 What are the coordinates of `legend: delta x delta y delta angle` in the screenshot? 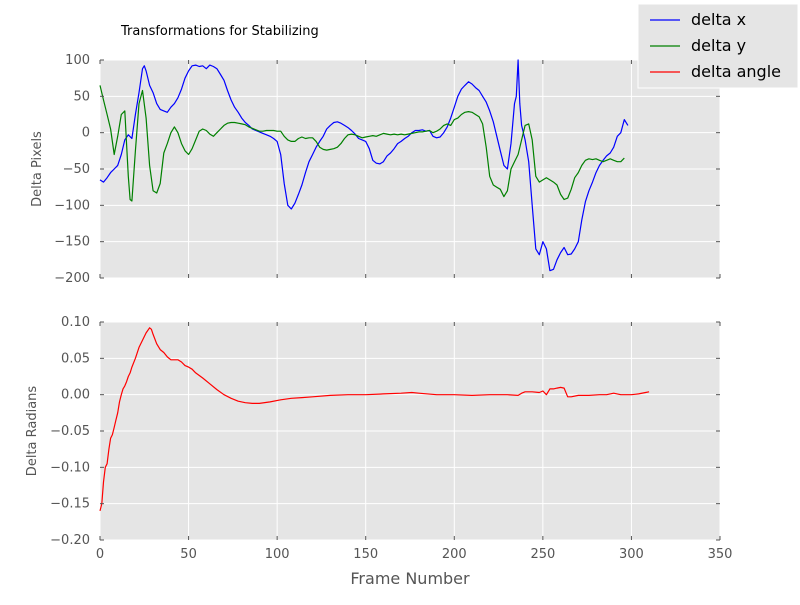 It's located at (718, 46).